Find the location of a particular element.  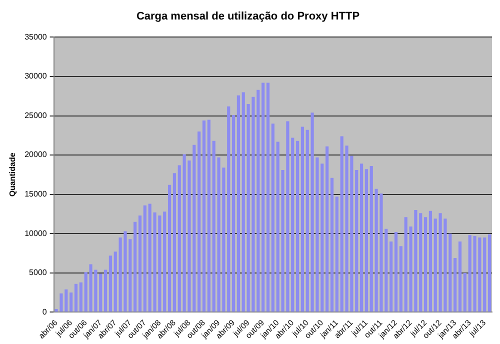

y-axis-title: Quantidade is located at coordinates (13, 174).